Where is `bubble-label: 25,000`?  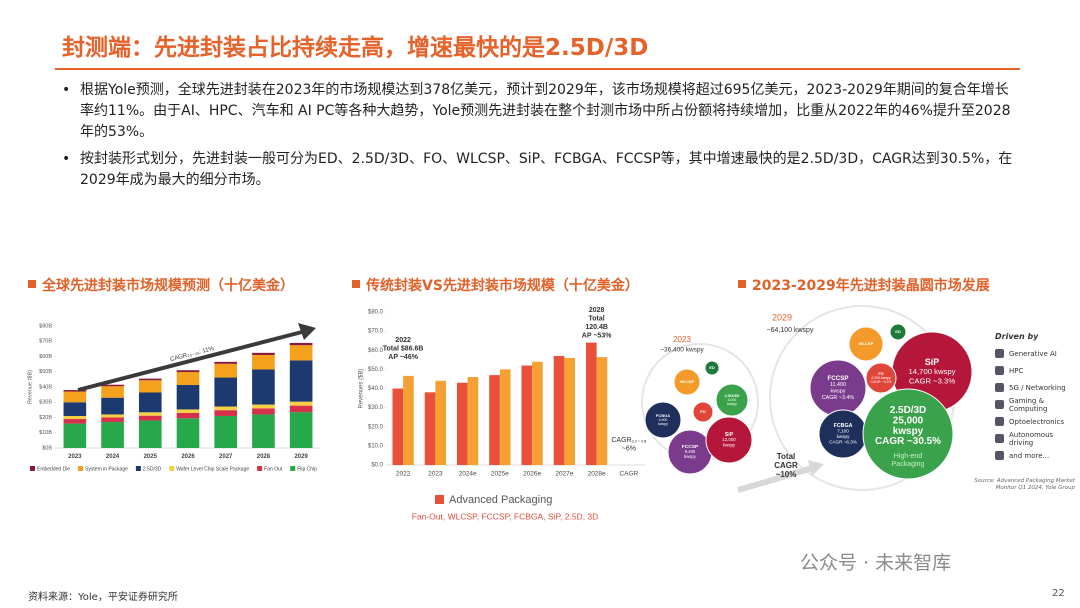 bubble-label: 25,000 is located at coordinates (908, 420).